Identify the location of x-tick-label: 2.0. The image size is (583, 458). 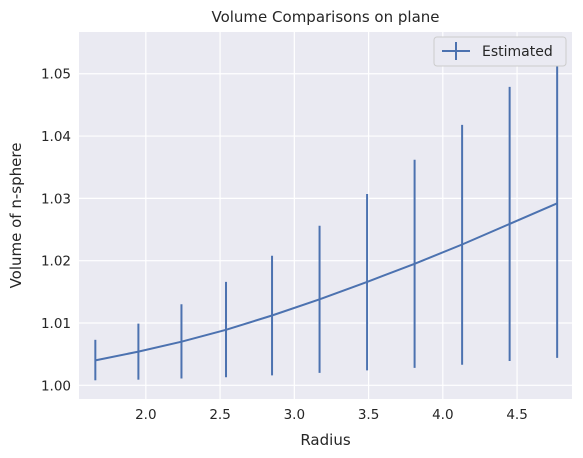
(145, 415).